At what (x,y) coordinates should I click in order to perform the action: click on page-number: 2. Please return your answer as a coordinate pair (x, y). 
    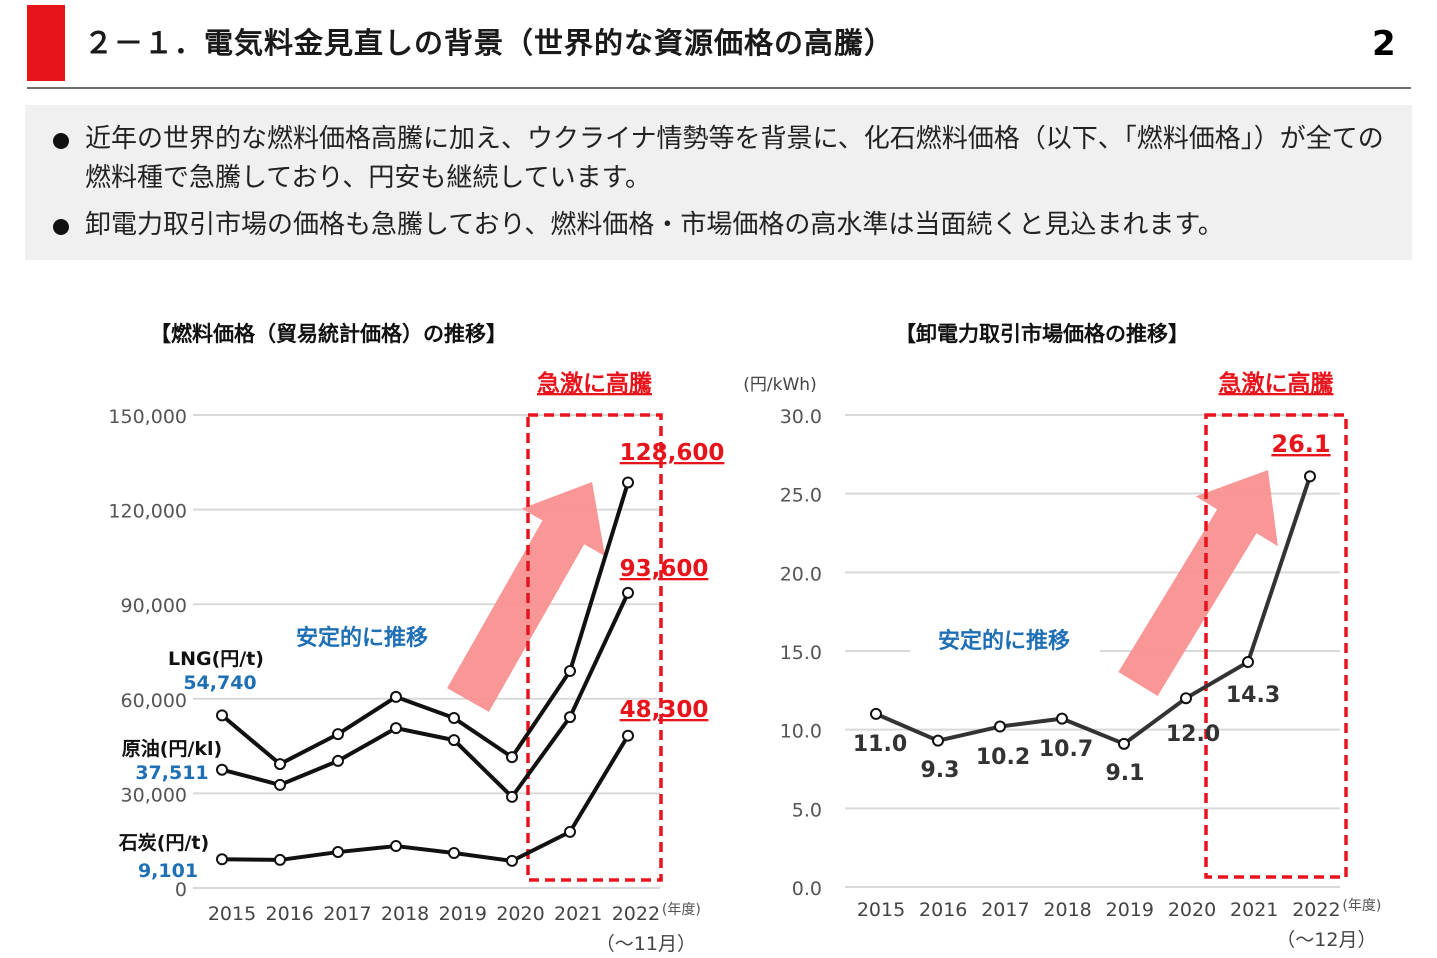
    Looking at the image, I should click on (1384, 44).